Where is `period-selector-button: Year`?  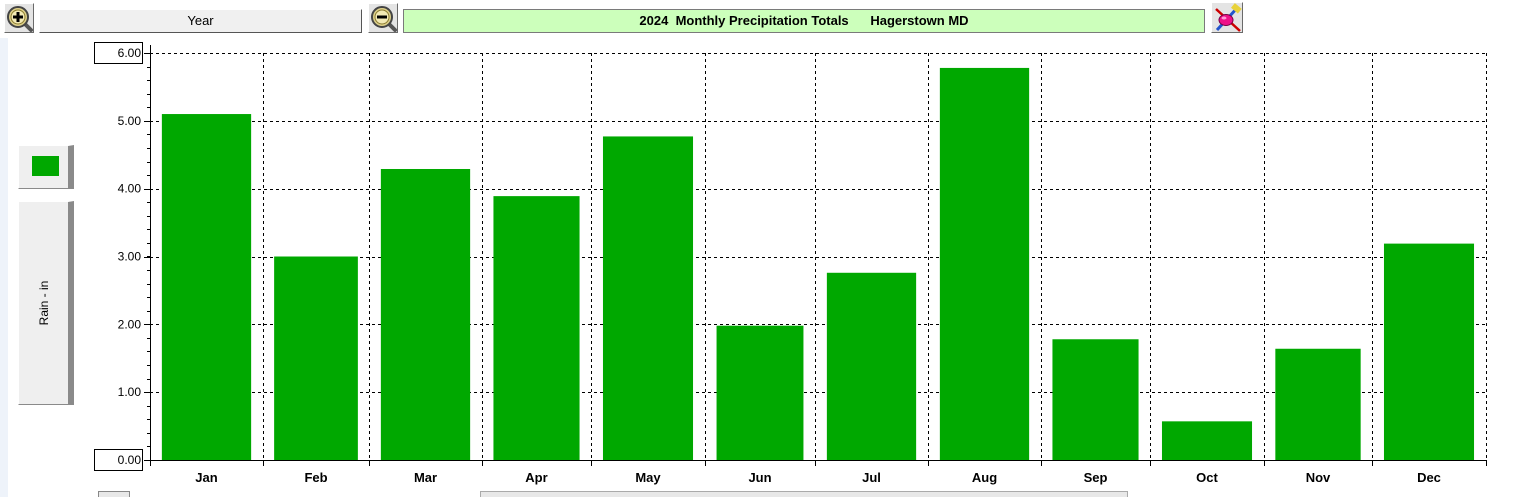
period-selector-button: Year is located at coordinates (200, 21).